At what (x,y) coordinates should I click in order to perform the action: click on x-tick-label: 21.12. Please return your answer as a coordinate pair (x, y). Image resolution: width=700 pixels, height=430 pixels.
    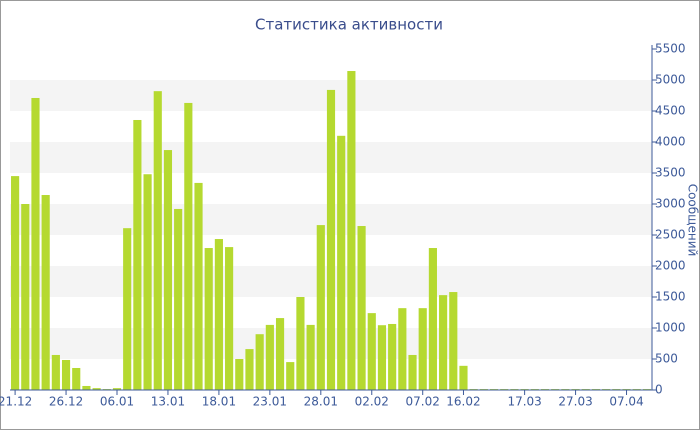
    Looking at the image, I should click on (16, 402).